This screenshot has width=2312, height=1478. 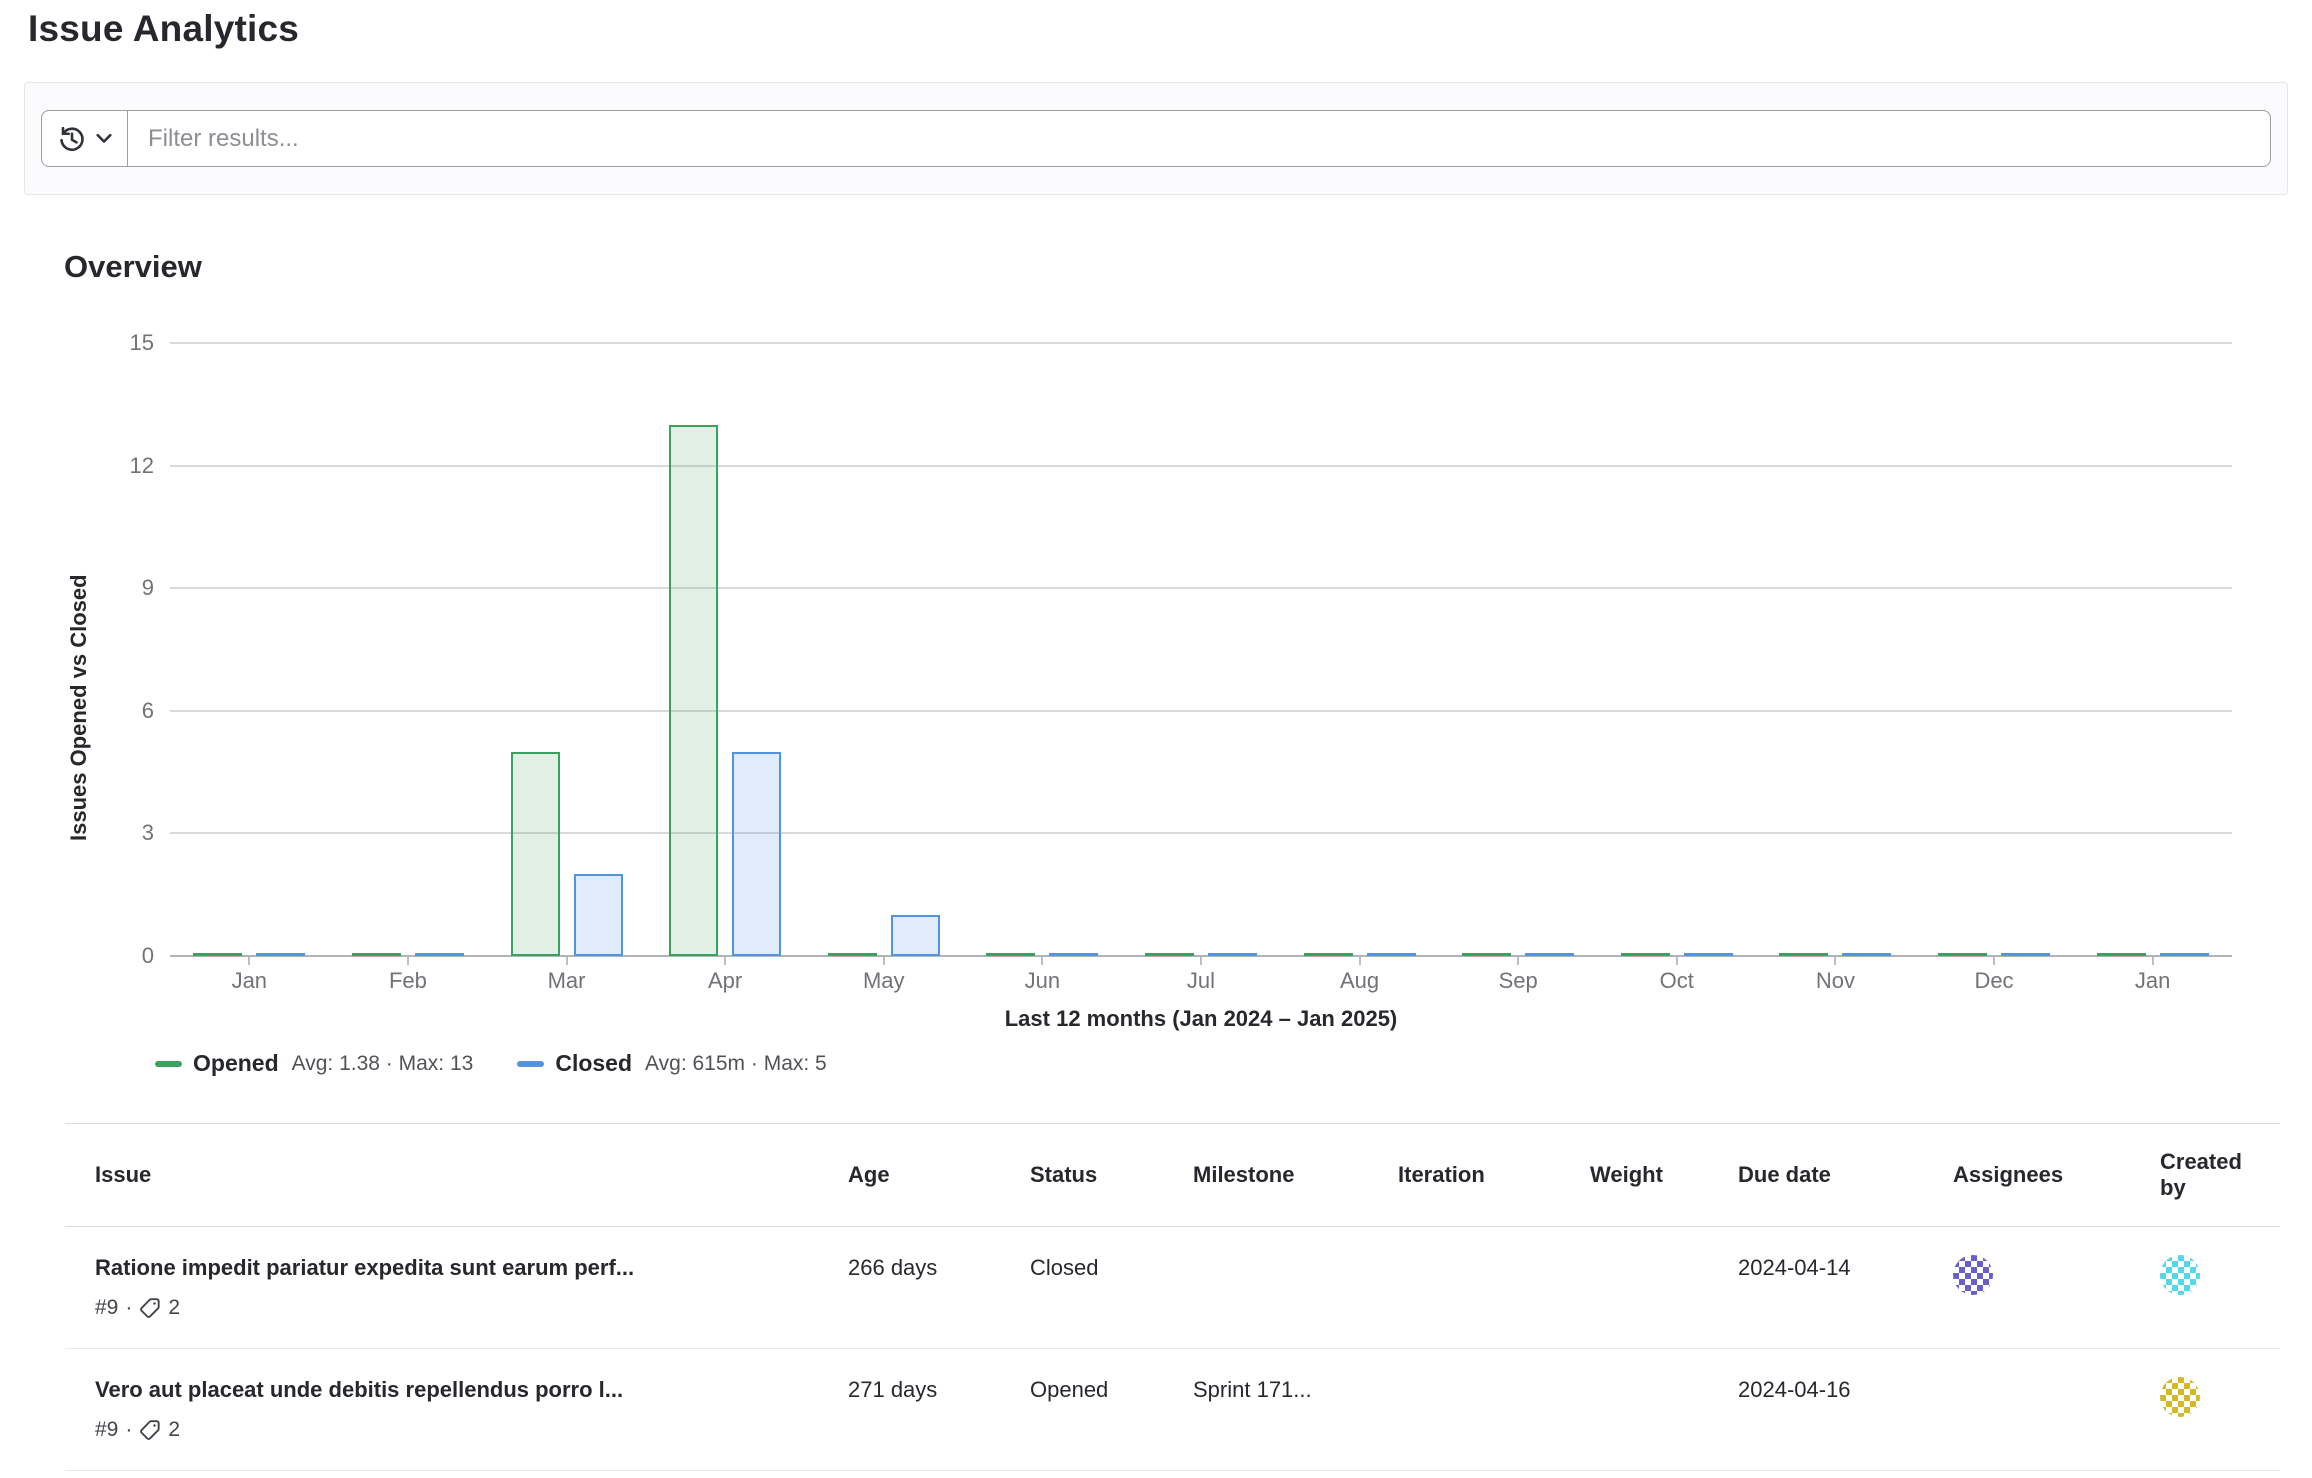 What do you see at coordinates (104, 138) in the screenshot?
I see `chevron-down-icon` at bounding box center [104, 138].